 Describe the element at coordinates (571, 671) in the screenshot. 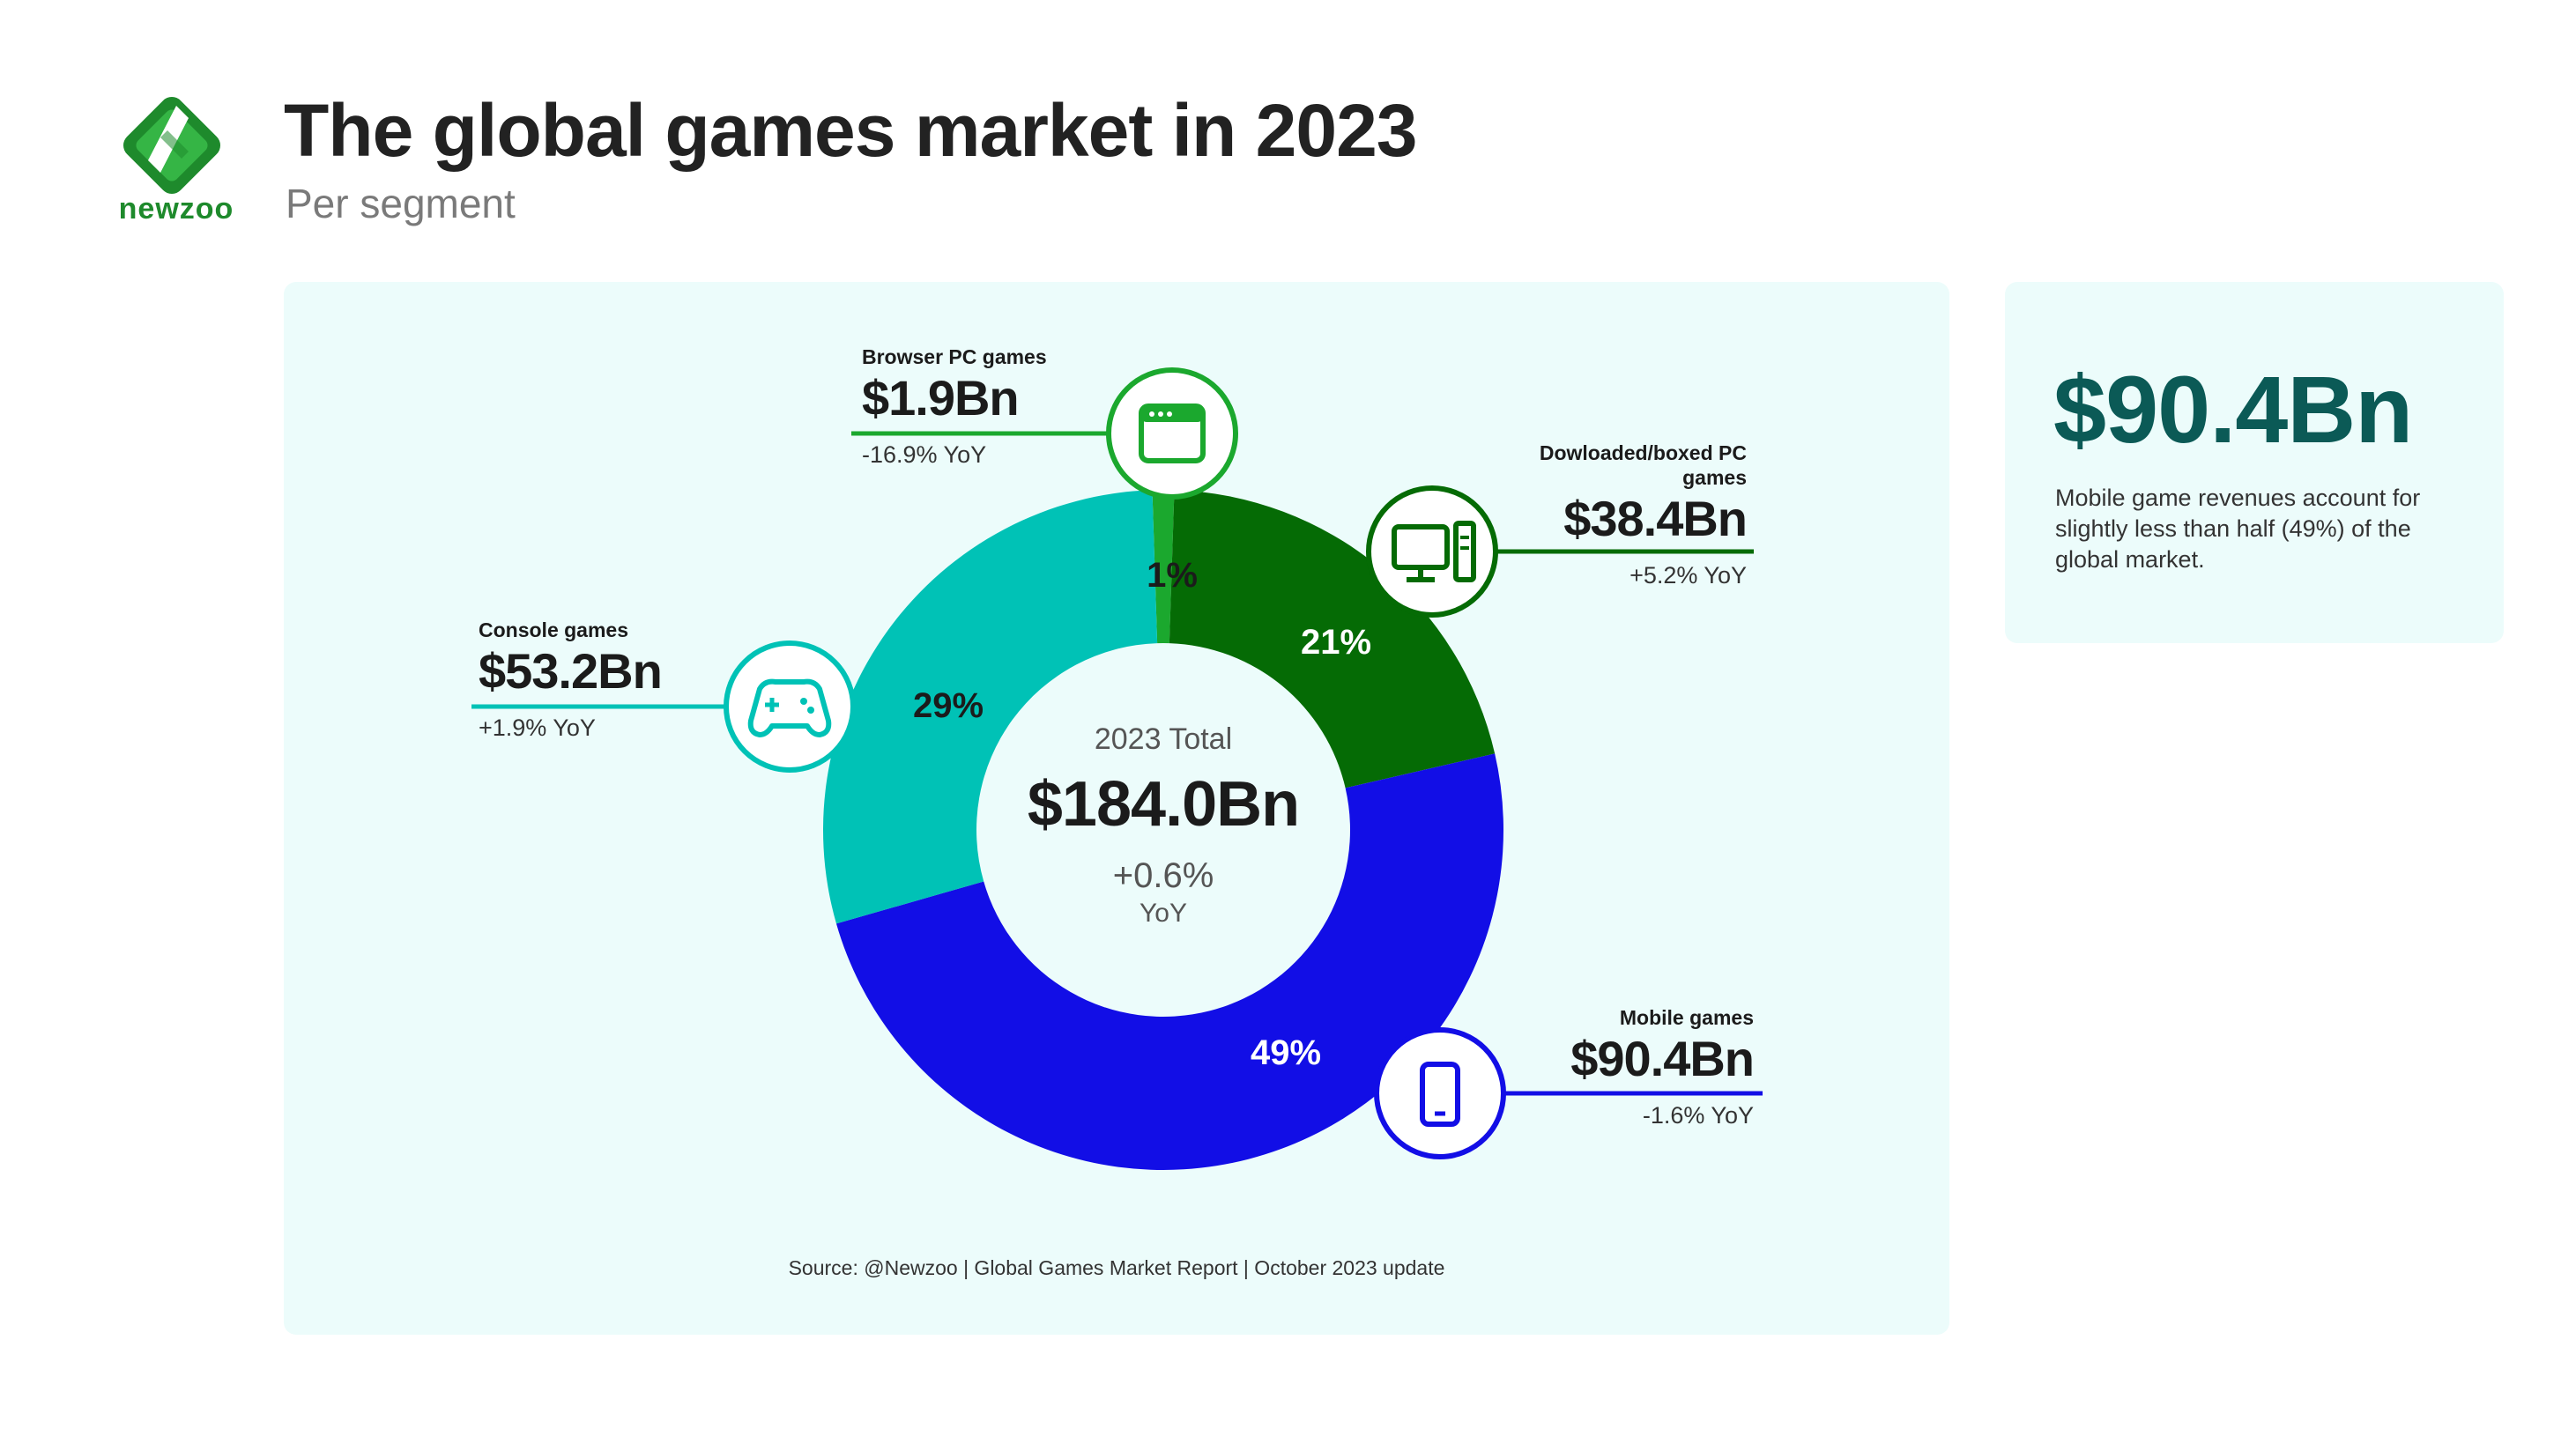

I see `segment-value: $53.2Bn` at that location.